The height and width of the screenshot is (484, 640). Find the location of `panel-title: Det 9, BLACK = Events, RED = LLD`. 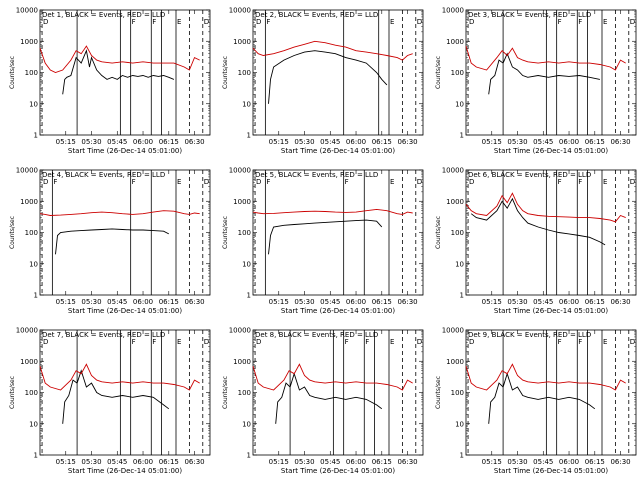

panel-title: Det 9, BLACK = Events, RED = LLD is located at coordinates (529, 335).